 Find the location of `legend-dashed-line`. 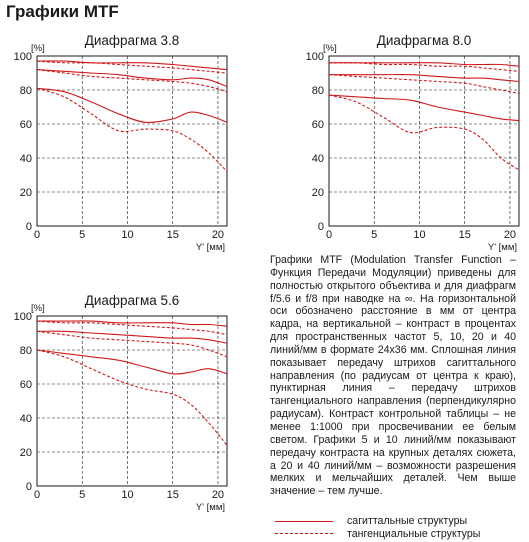

legend-dashed-line is located at coordinates (304, 534).